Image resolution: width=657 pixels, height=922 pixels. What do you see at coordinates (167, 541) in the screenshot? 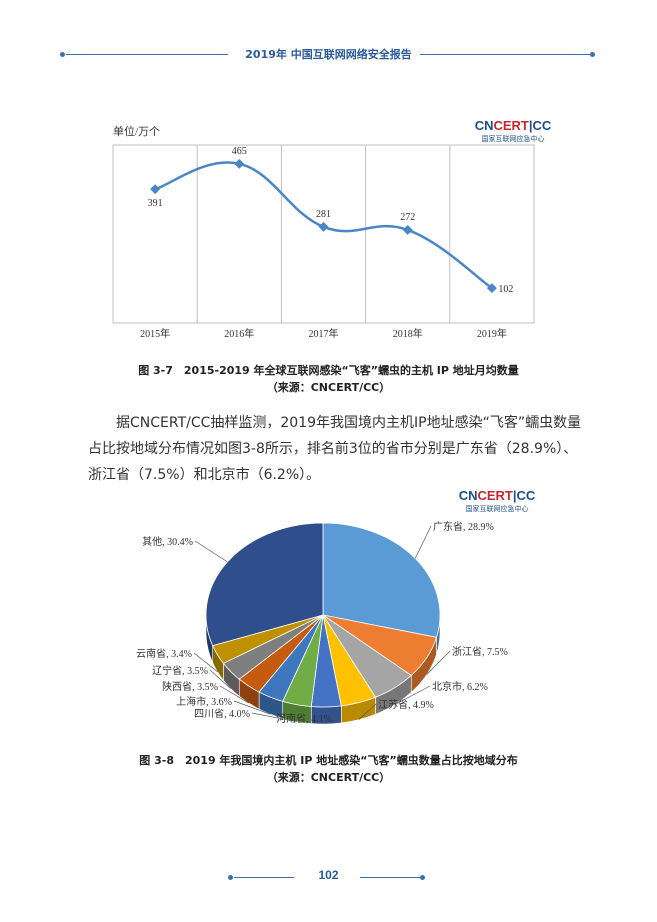
I see `pie-data-label: 其他, 30.4%` at bounding box center [167, 541].